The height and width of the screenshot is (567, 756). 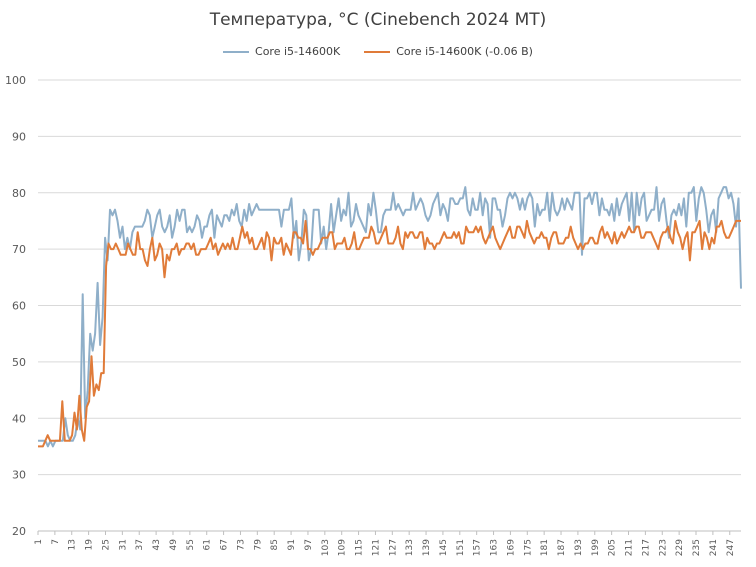 What do you see at coordinates (646, 547) in the screenshot?
I see `x-tick-label-217: 217` at bounding box center [646, 547].